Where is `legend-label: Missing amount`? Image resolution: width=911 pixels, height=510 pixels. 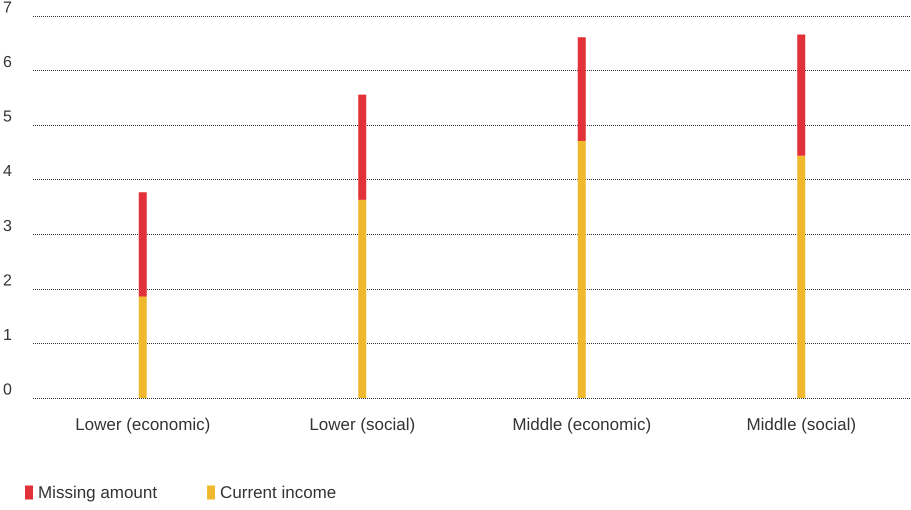
legend-label: Missing amount is located at coordinates (98, 492).